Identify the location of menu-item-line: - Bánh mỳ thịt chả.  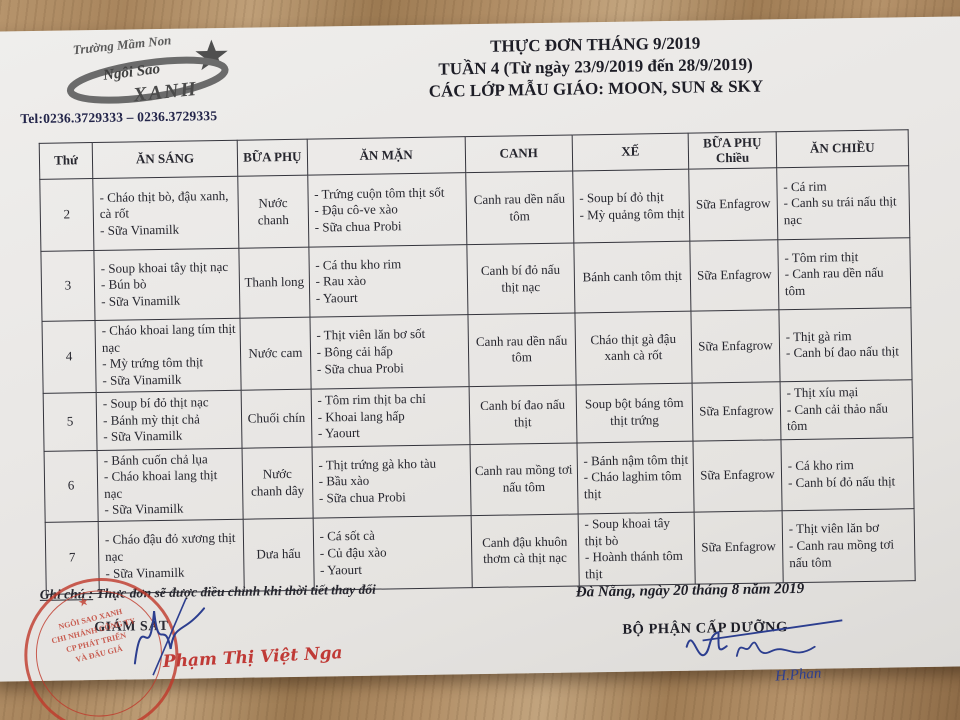
(151, 419).